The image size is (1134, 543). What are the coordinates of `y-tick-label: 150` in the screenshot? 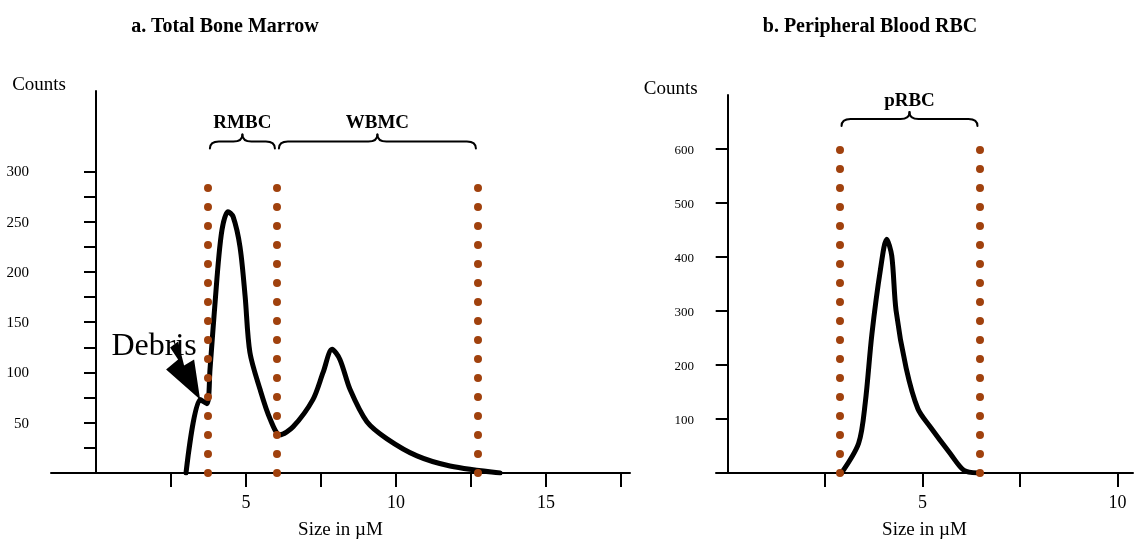 It's located at (17, 322).